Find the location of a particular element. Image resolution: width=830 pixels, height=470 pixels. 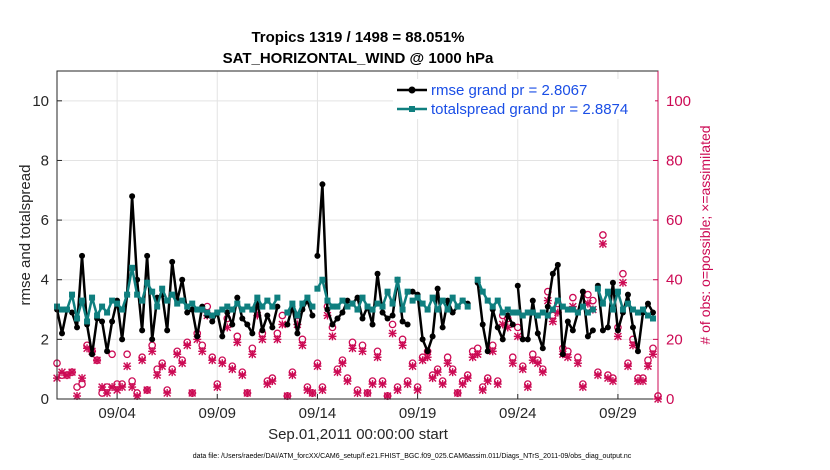

x-axis-label: Sep.01,2011 00:00:00 start is located at coordinates (358, 434).